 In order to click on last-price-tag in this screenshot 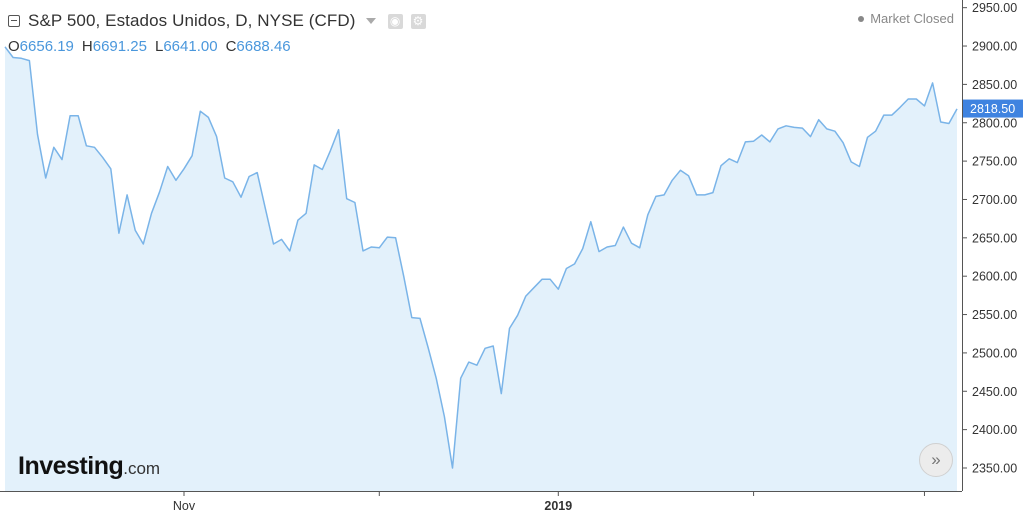, I will do `click(993, 108)`.